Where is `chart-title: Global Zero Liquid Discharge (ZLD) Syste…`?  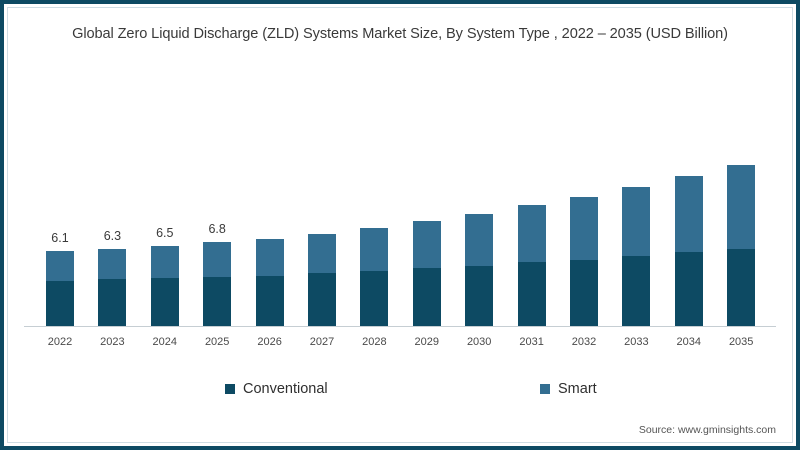
chart-title: Global Zero Liquid Discharge (ZLD) Syste… is located at coordinates (400, 34).